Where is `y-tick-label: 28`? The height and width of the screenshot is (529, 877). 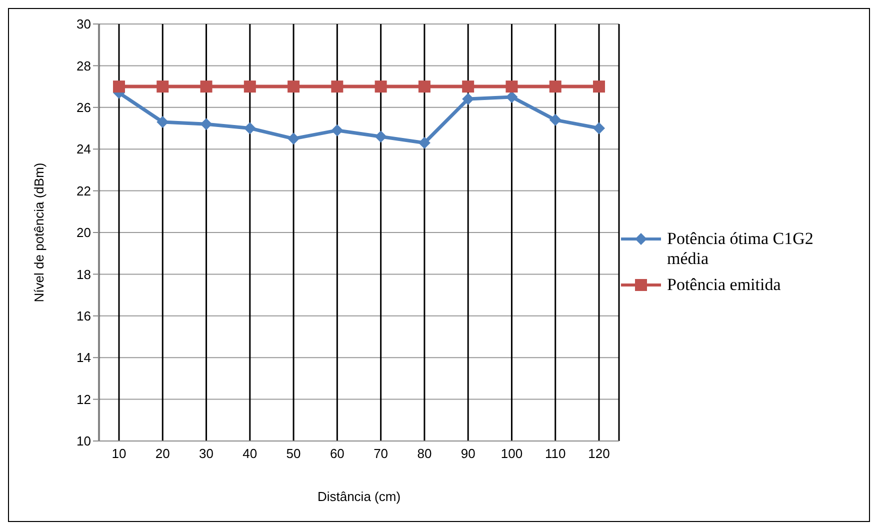 y-tick-label: 28 is located at coordinates (83, 66).